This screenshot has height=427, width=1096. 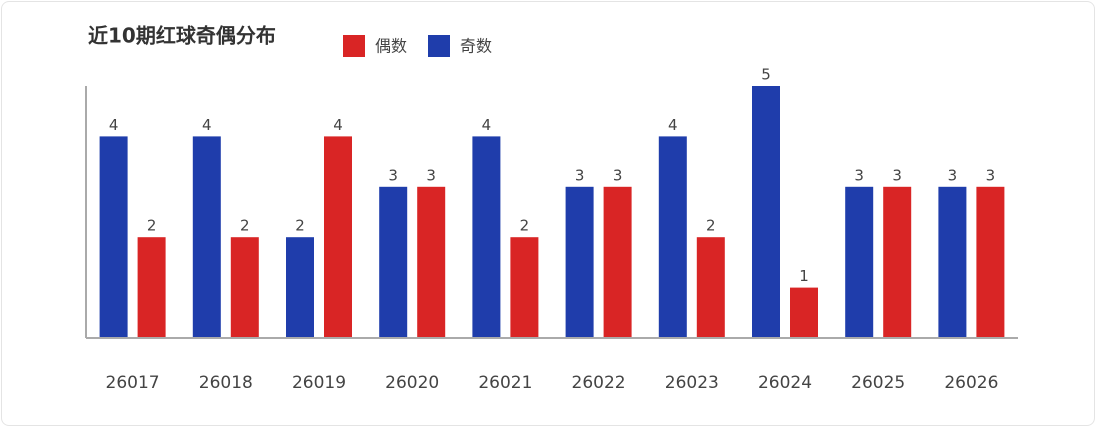 I want to click on x-tick-label: 26019, so click(x=319, y=383).